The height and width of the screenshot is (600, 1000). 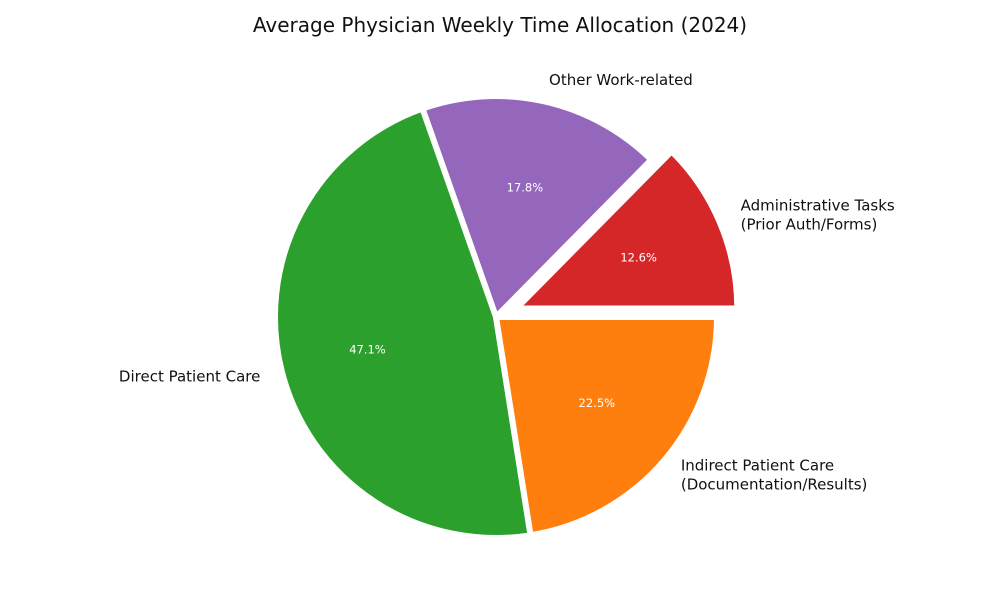 What do you see at coordinates (525, 188) in the screenshot?
I see `slice-percent-label: 17.8%` at bounding box center [525, 188].